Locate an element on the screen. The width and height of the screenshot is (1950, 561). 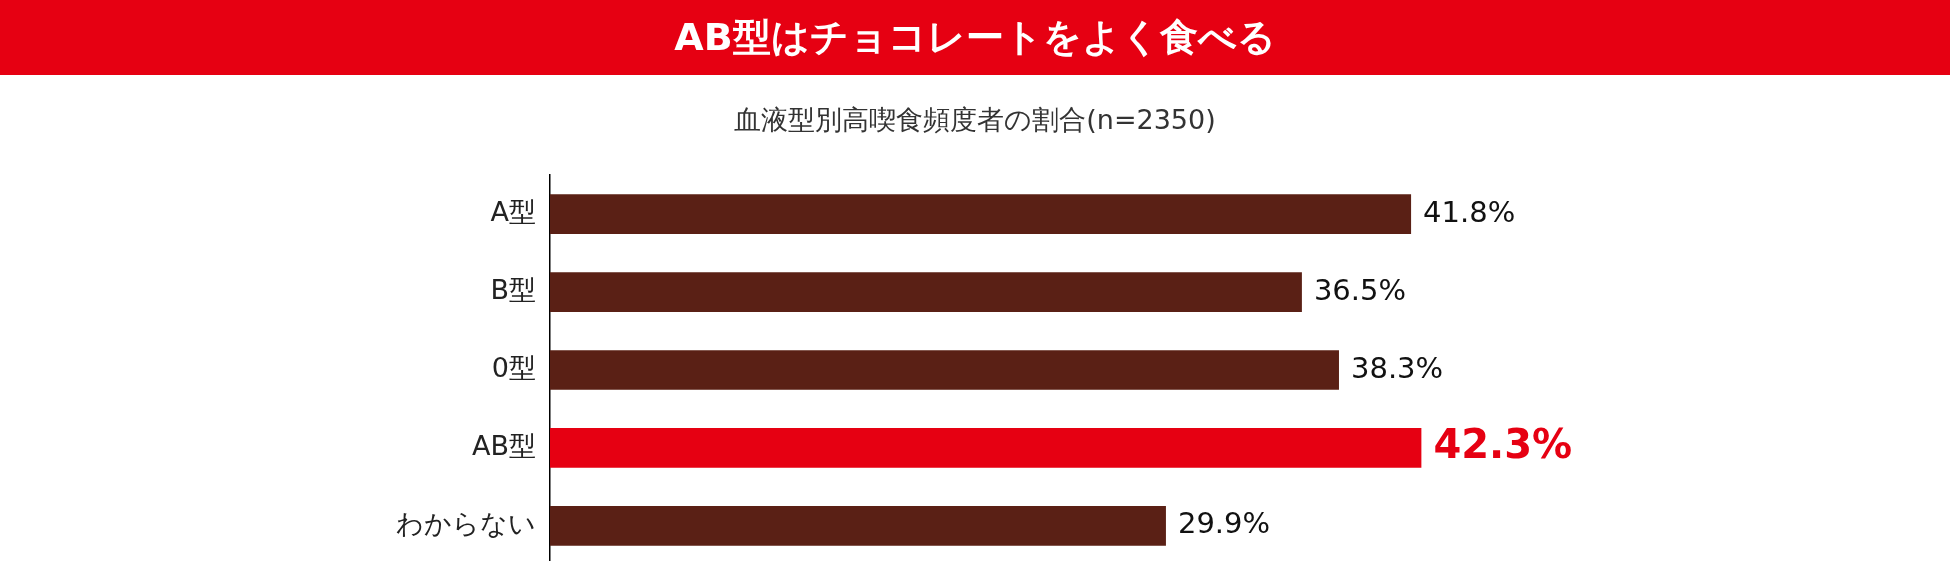
y-tick-label: AB型 is located at coordinates (504, 445).